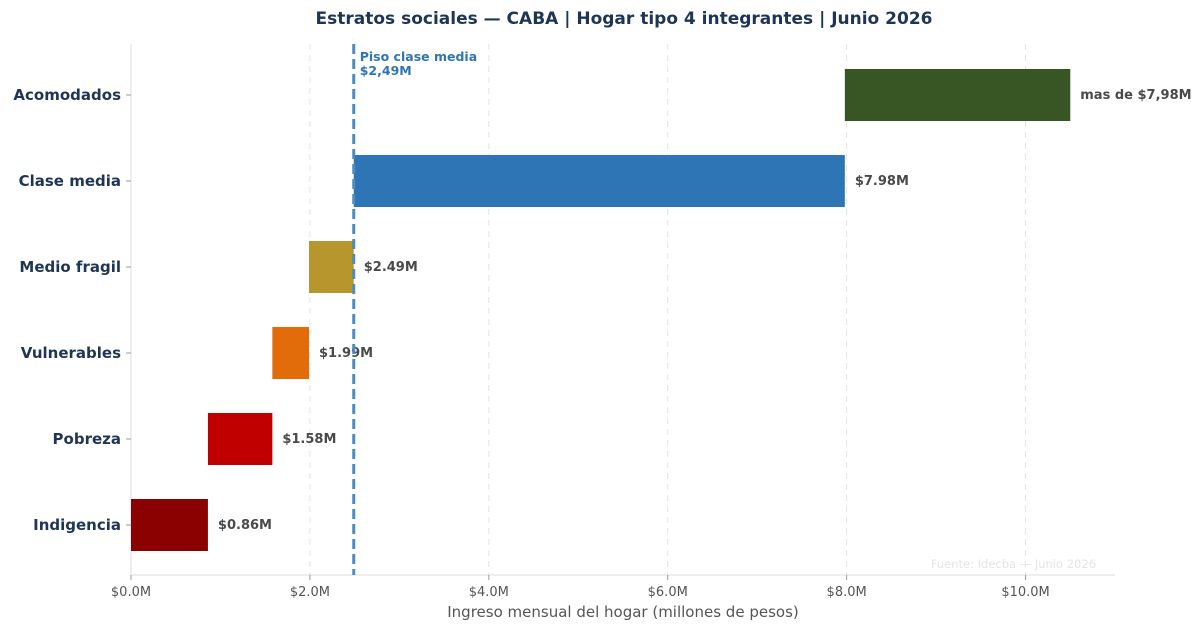 This screenshot has height=630, width=1200. Describe the element at coordinates (87, 439) in the screenshot. I see `category-label: Pobreza` at that location.